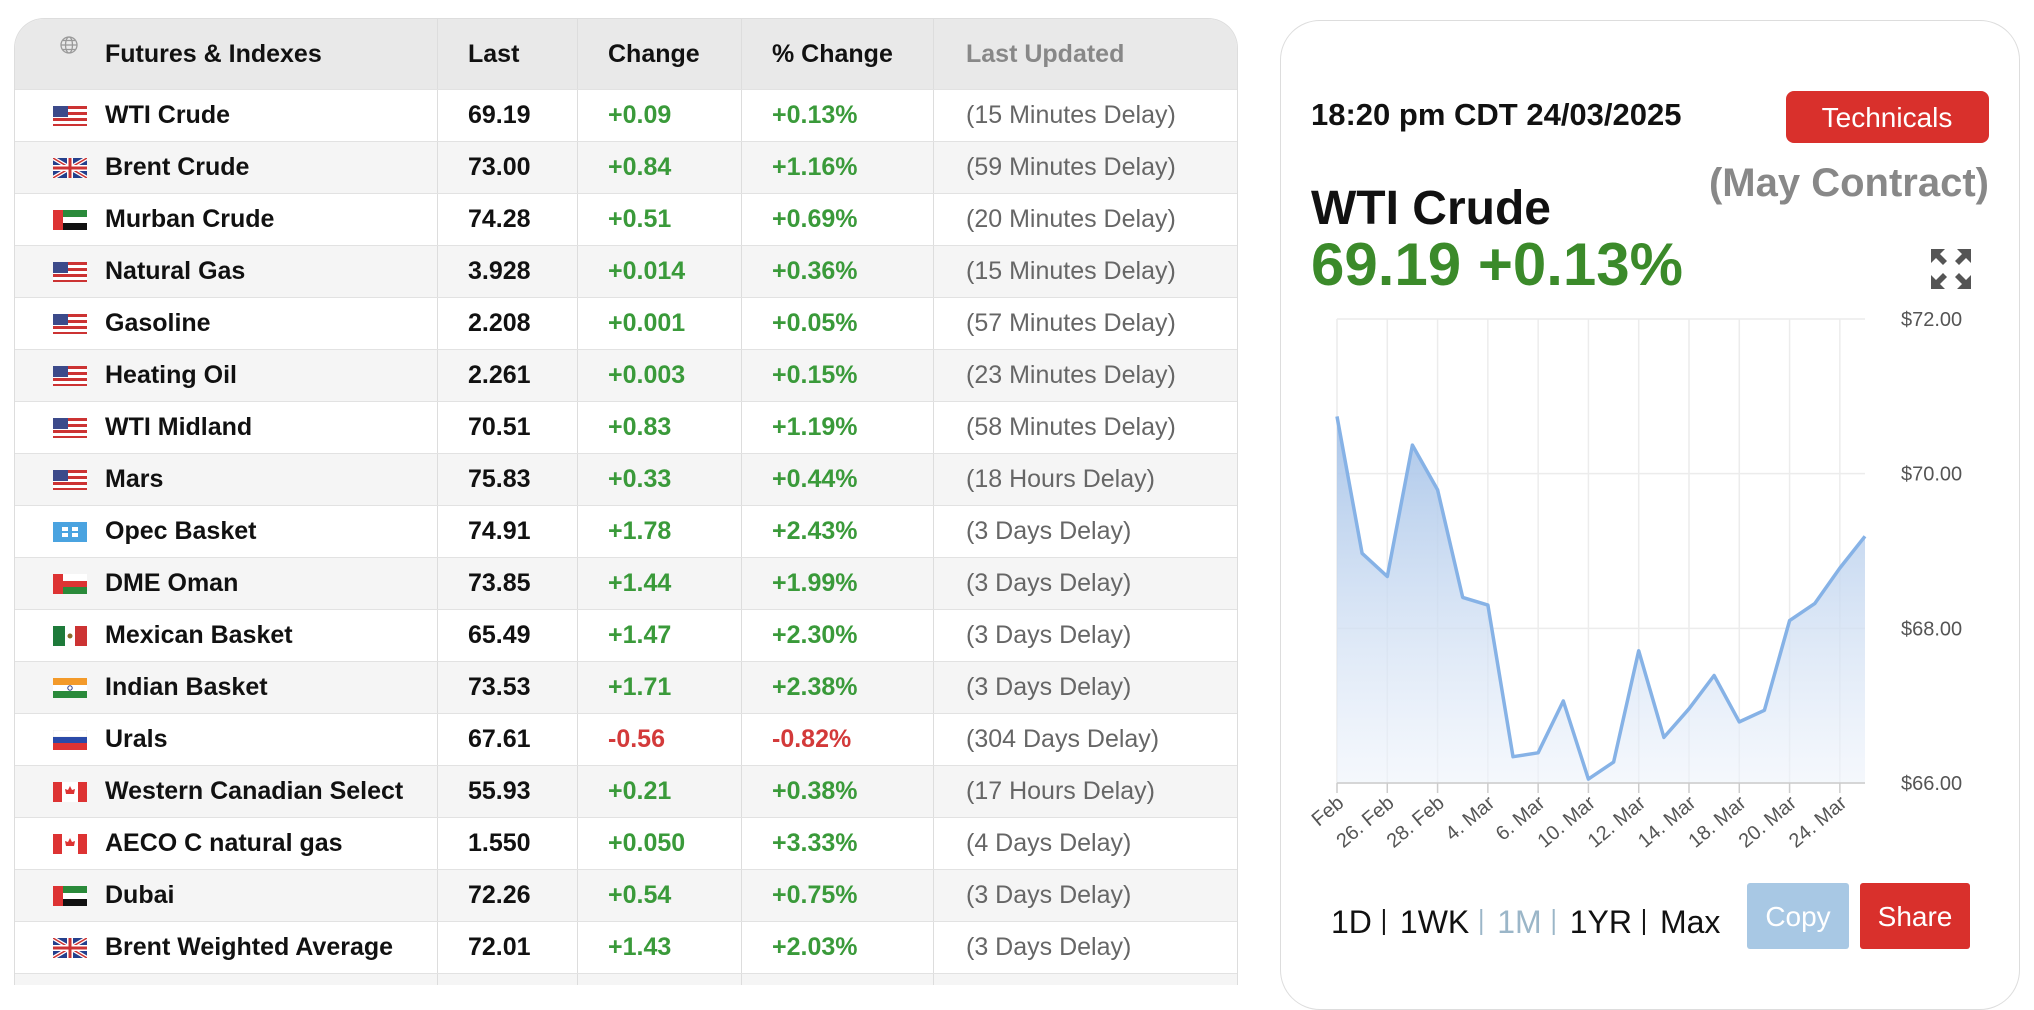 The height and width of the screenshot is (1010, 2034). I want to click on cell: +0.69%, so click(837, 219).